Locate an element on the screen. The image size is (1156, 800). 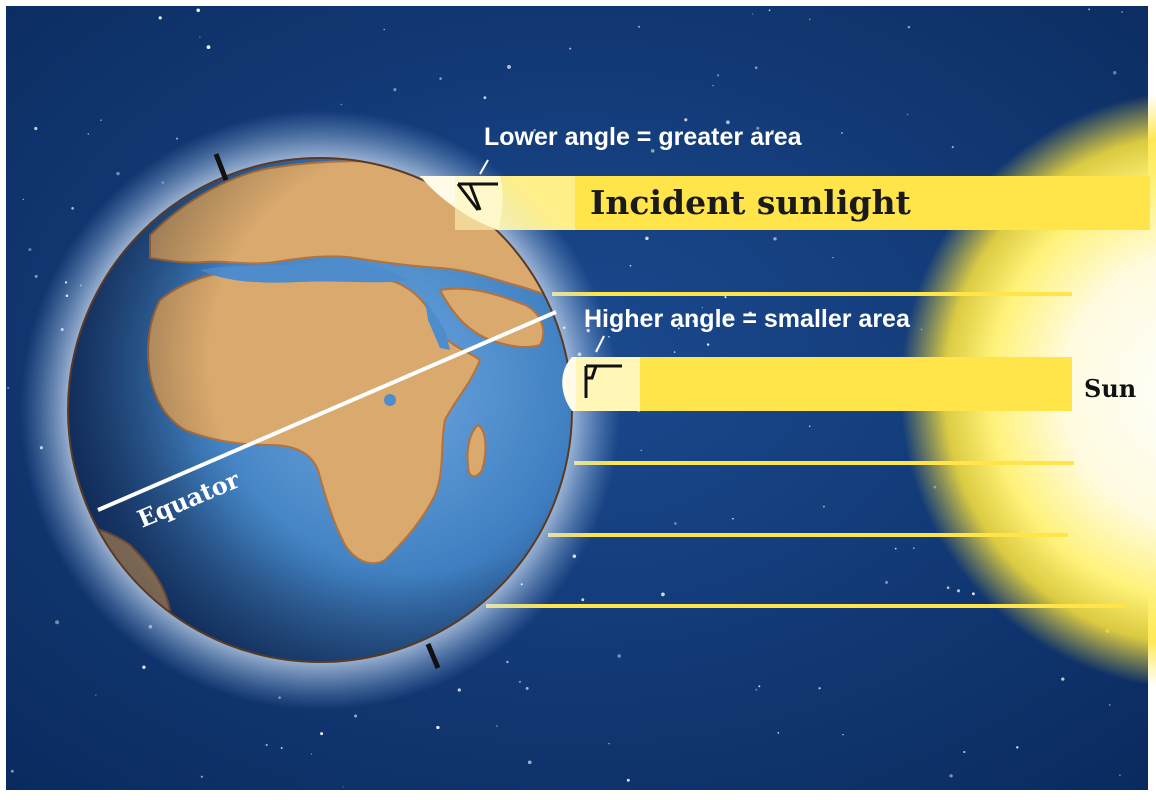
low-angle-marker is located at coordinates (477, 196).